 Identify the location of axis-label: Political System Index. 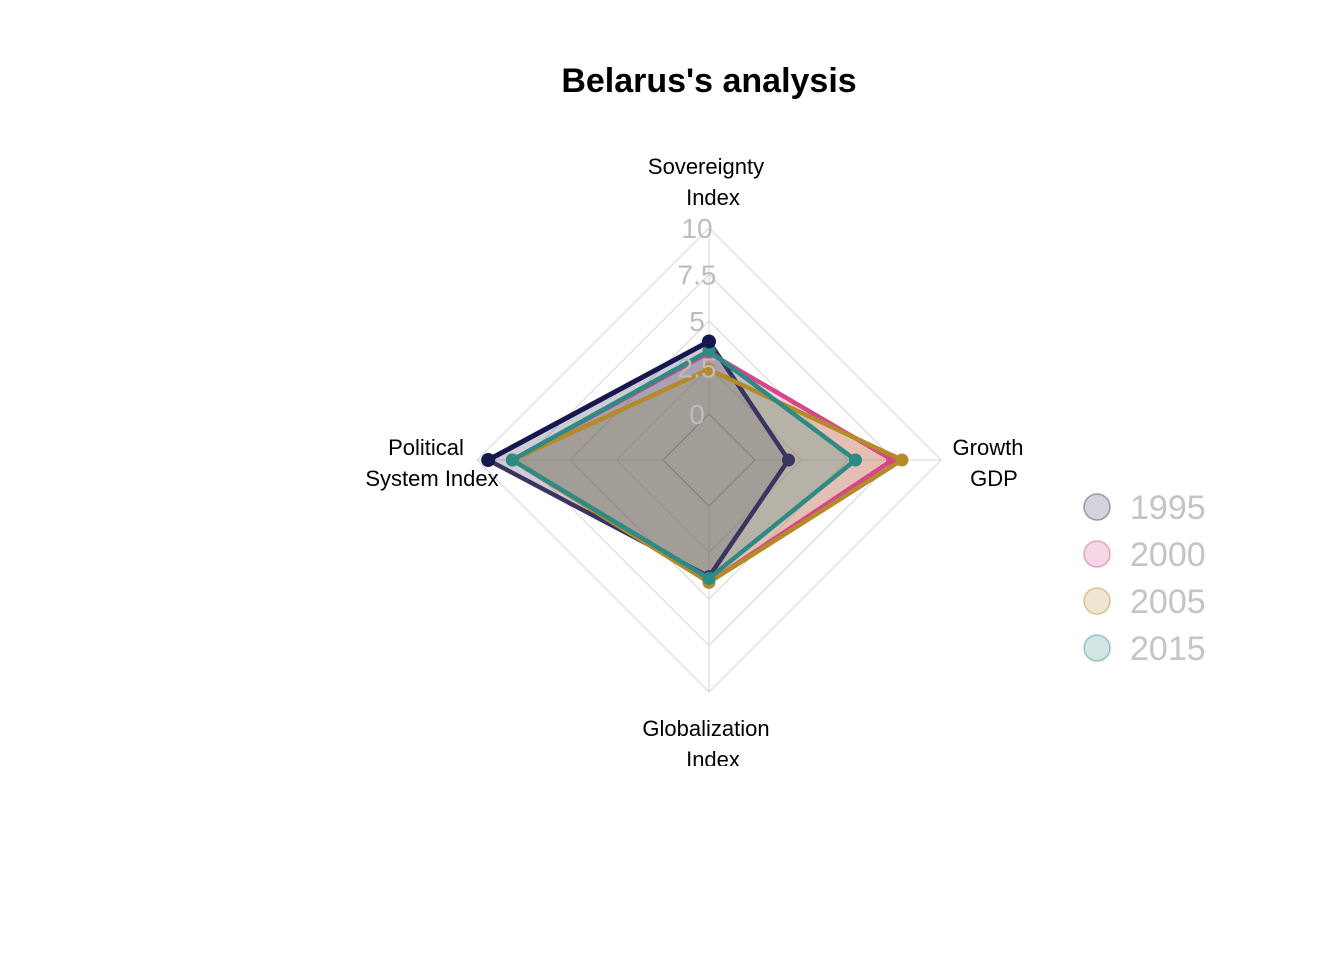
(431, 463).